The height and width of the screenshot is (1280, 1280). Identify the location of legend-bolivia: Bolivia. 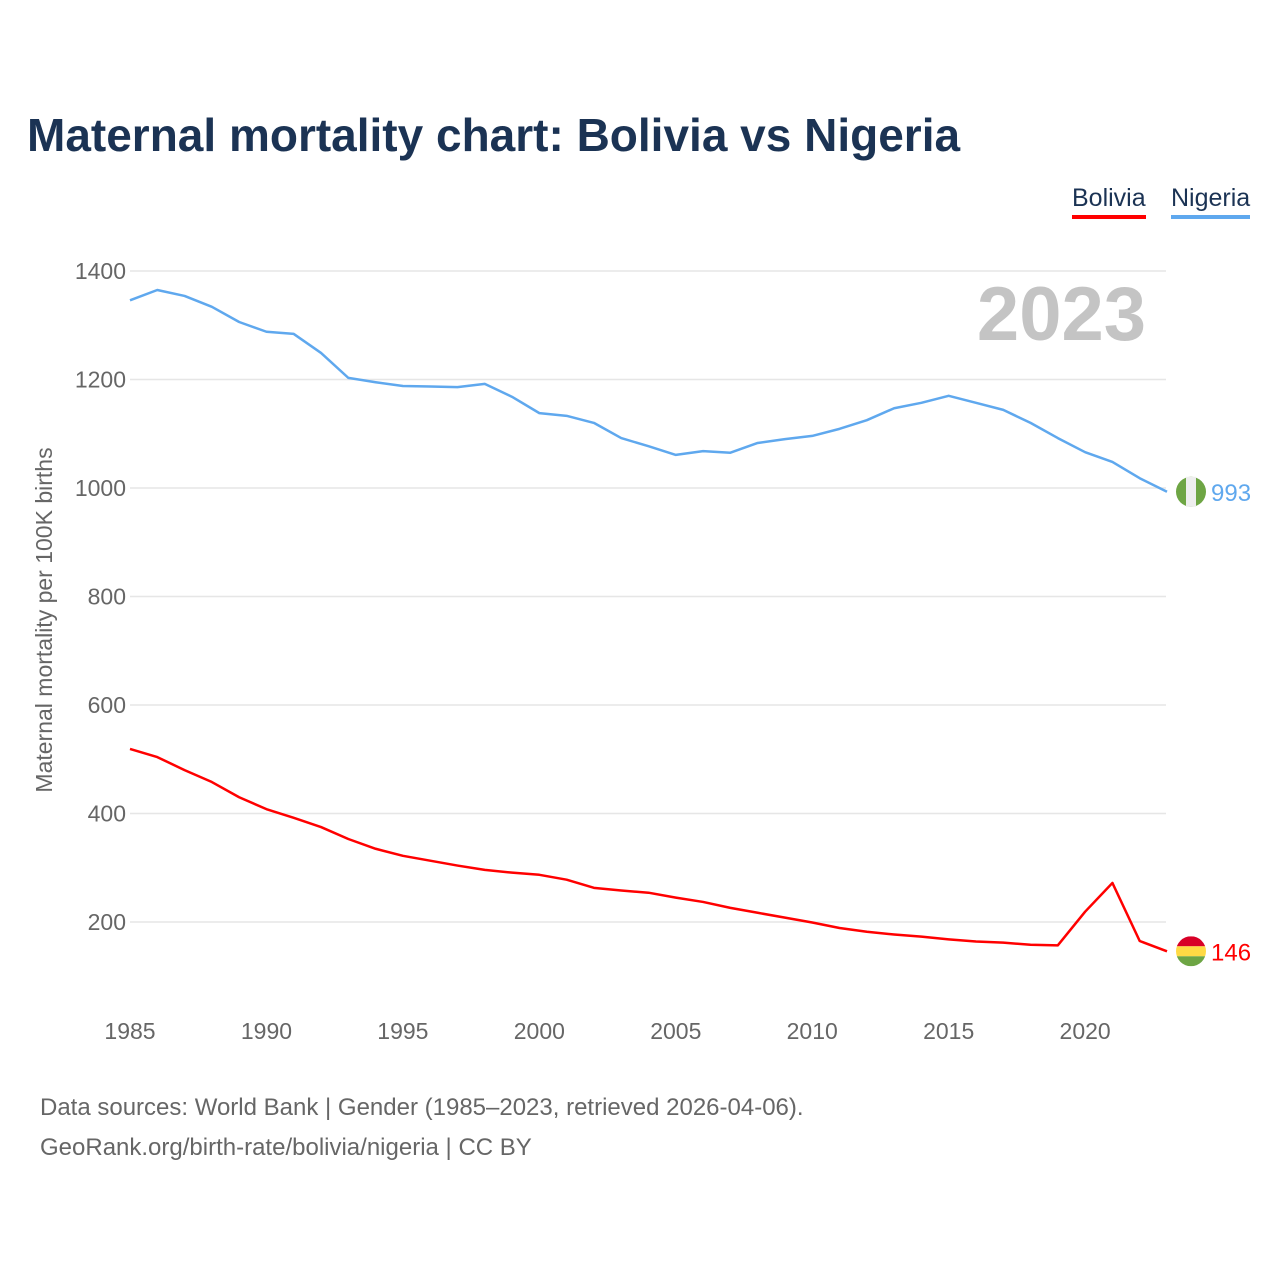
(1109, 201).